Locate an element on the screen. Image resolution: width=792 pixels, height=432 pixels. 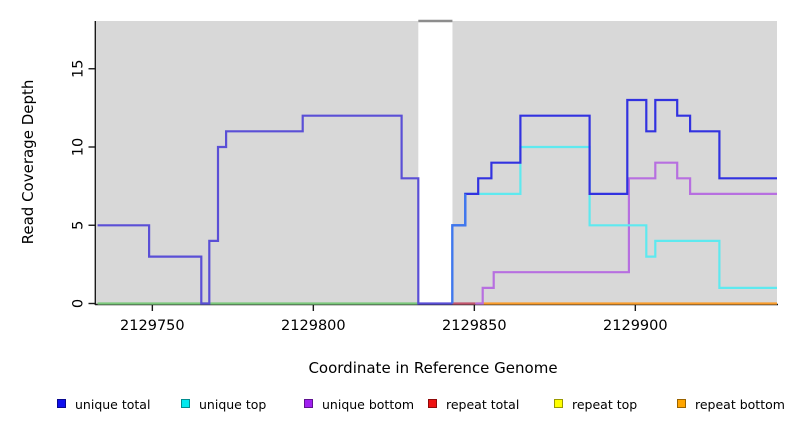
x-tick-label: 2129800 is located at coordinates (313, 326).